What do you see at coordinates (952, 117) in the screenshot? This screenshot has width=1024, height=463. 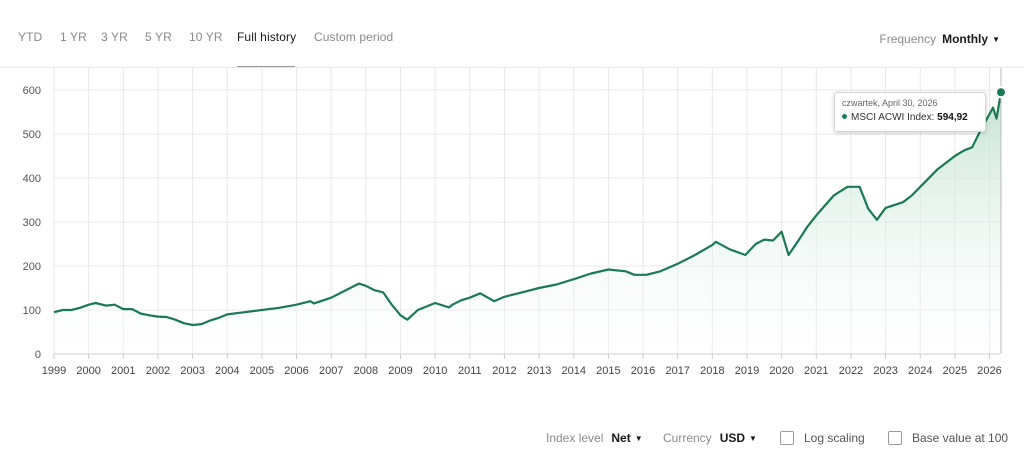 I see `tooltip-value: 594,92` at bounding box center [952, 117].